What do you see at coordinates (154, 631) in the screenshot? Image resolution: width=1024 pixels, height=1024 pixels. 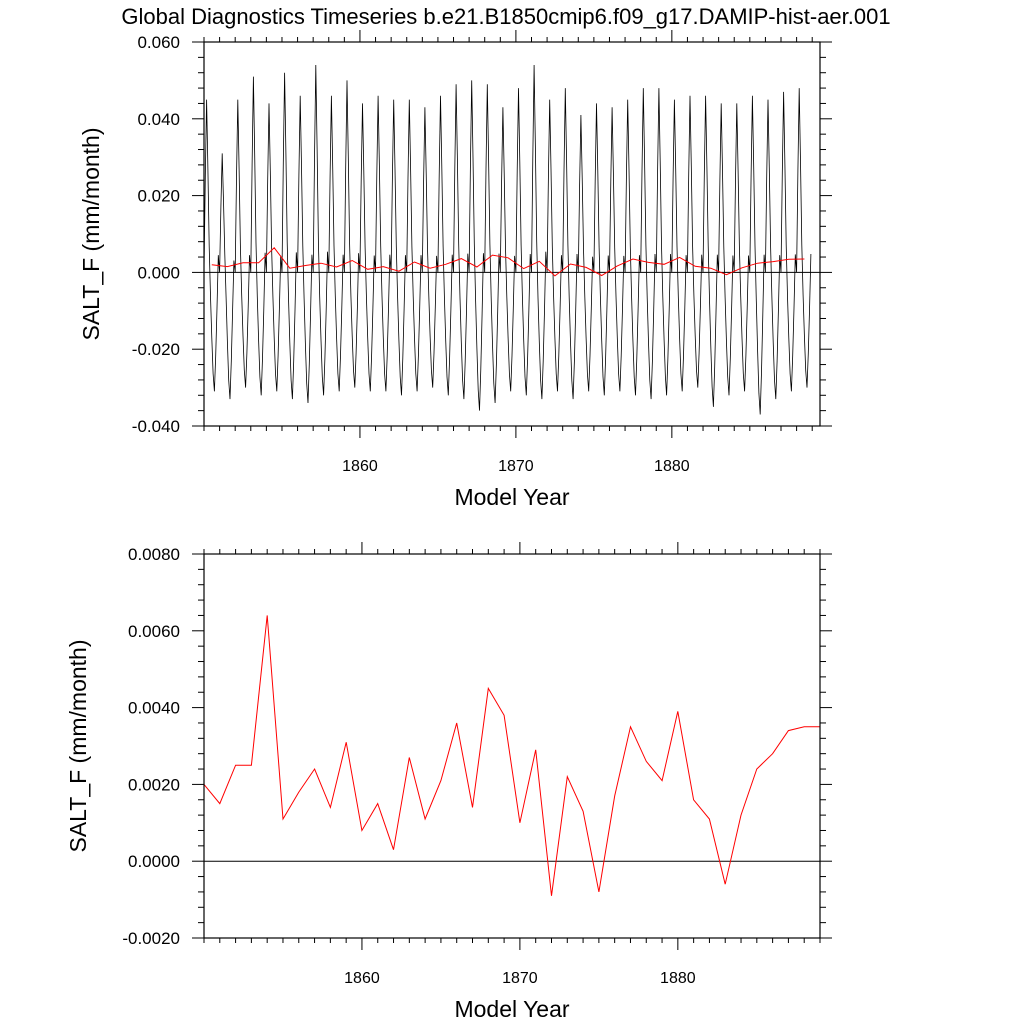 I see `bot-y-tick-label: 0.0060` at bounding box center [154, 631].